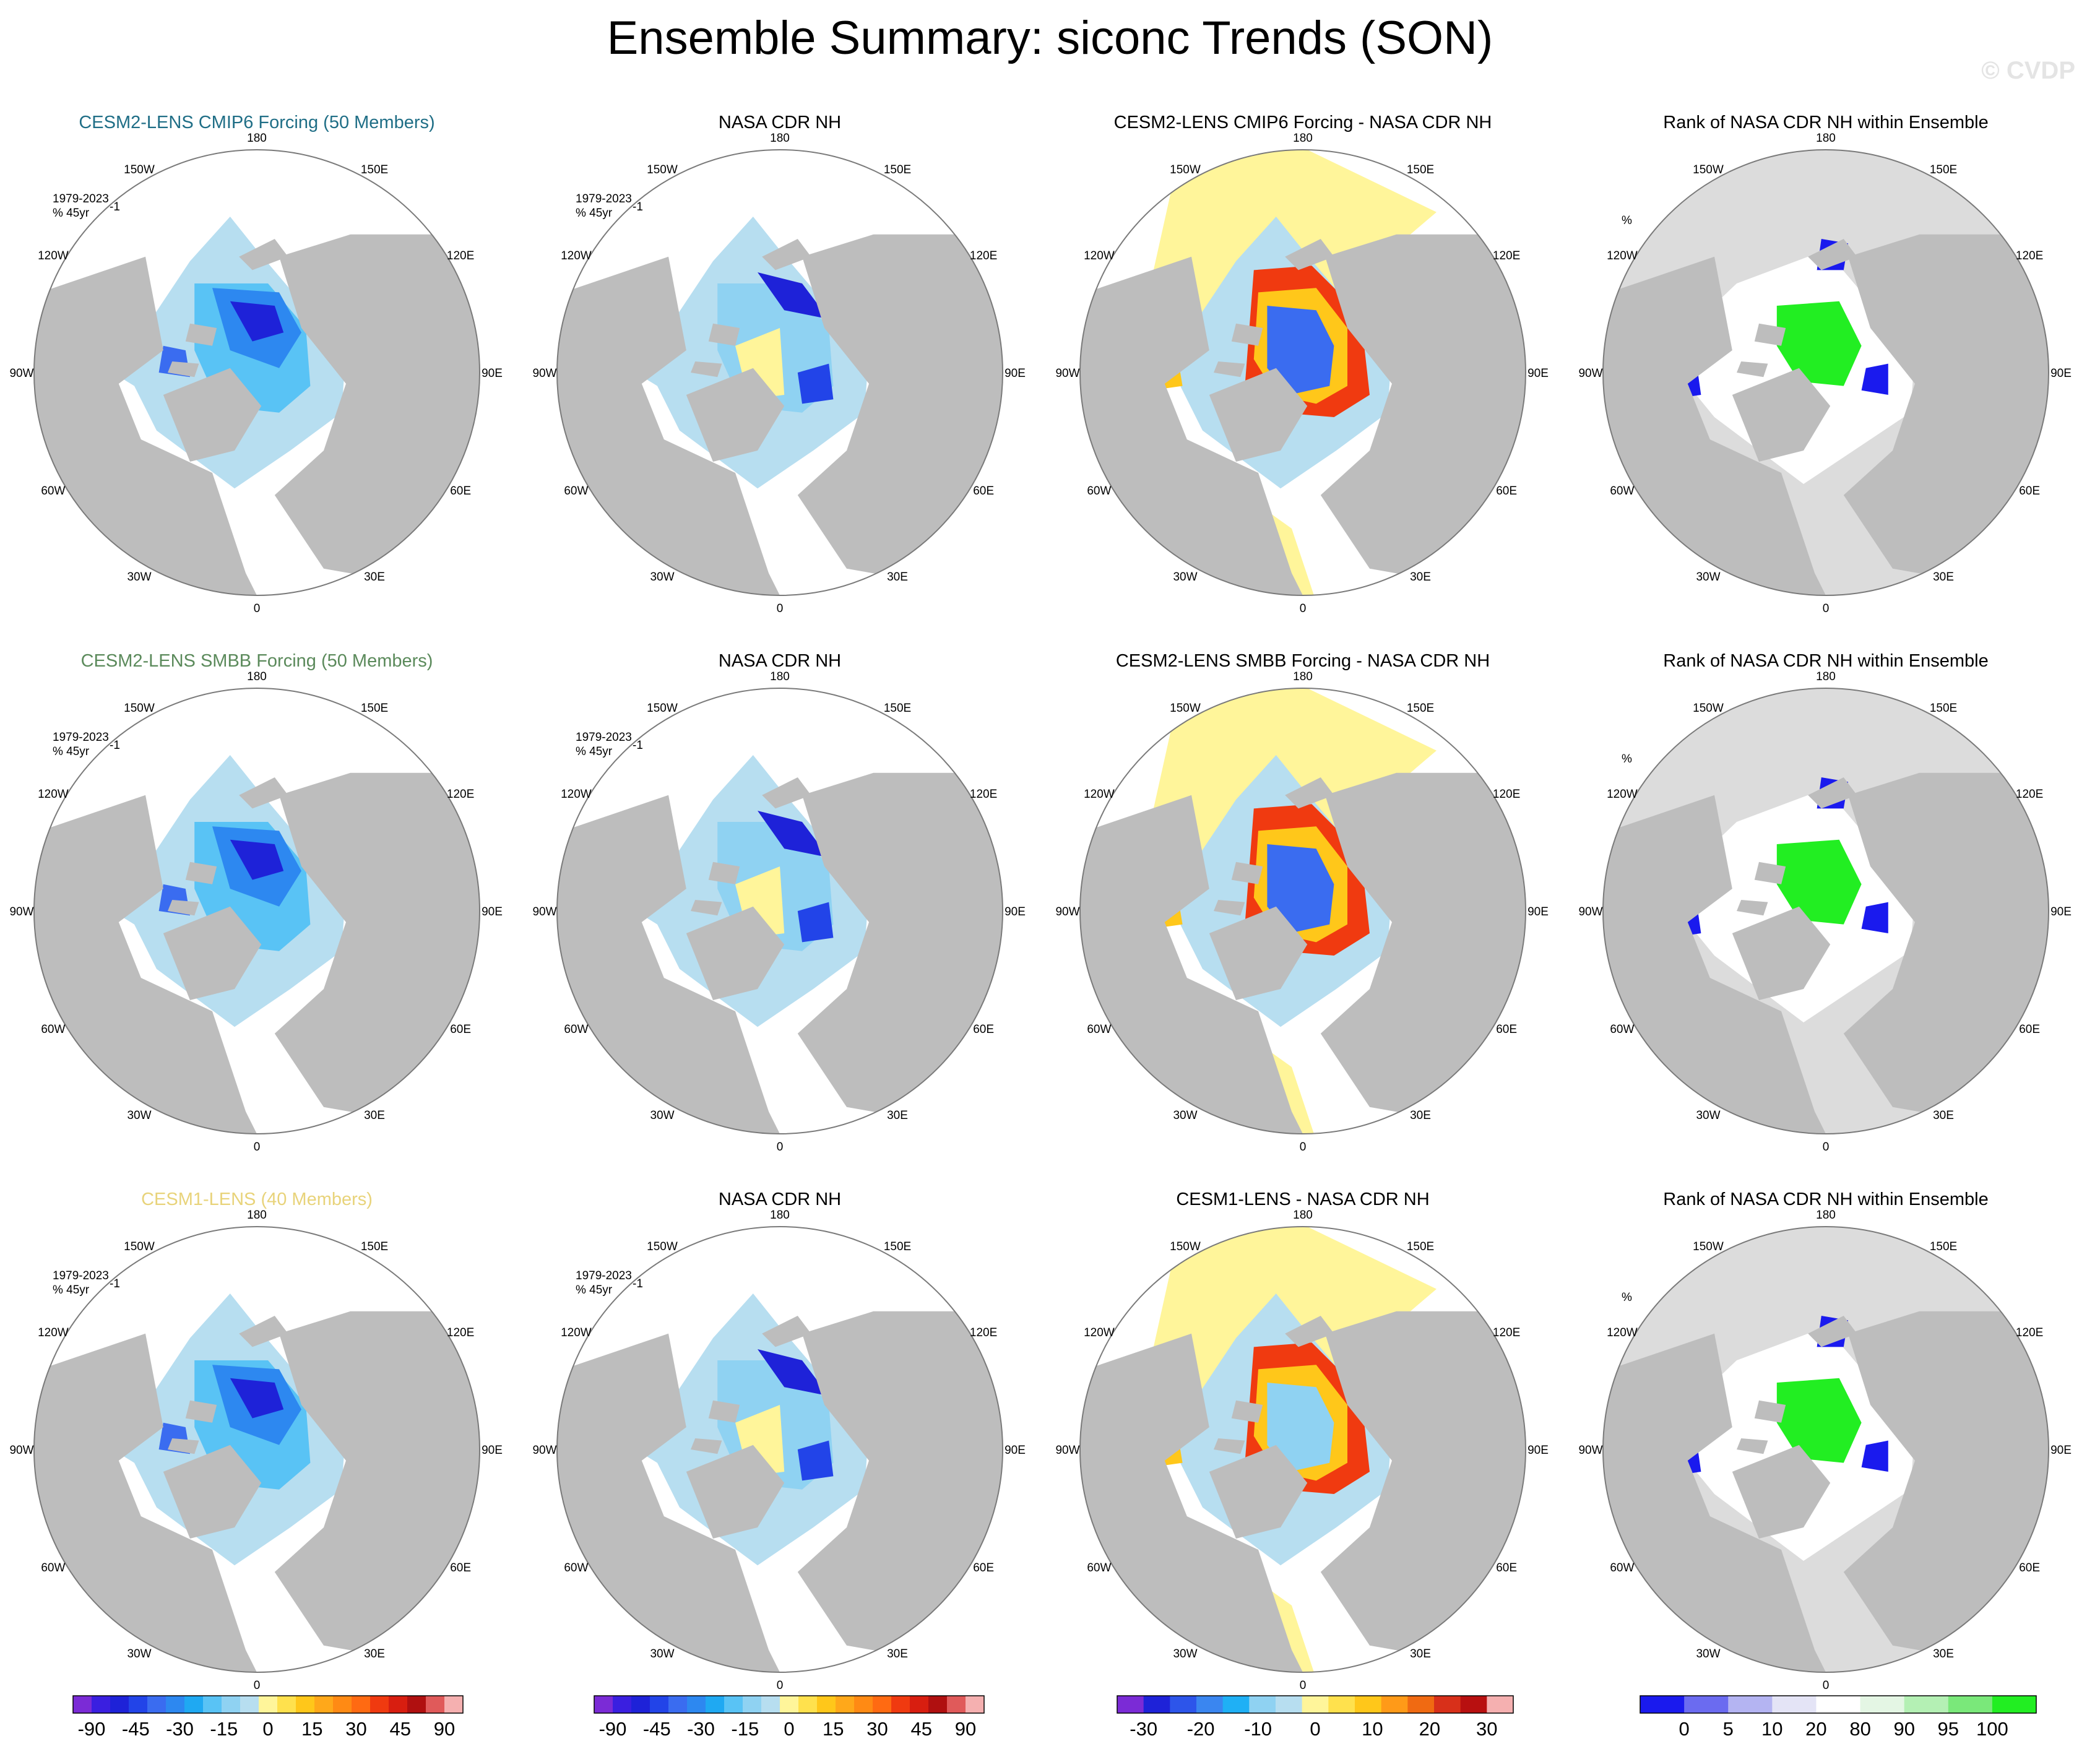 The width and height of the screenshot is (2100, 1749). Describe the element at coordinates (662, 1115) in the screenshot. I see `longitude-label: 30W` at that location.